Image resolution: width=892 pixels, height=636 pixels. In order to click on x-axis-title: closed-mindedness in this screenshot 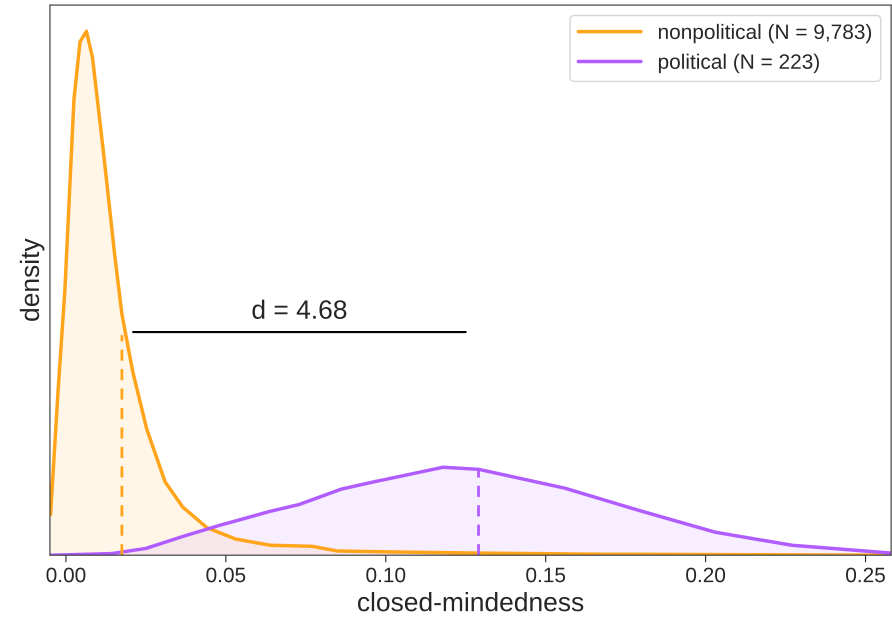, I will do `click(471, 602)`.